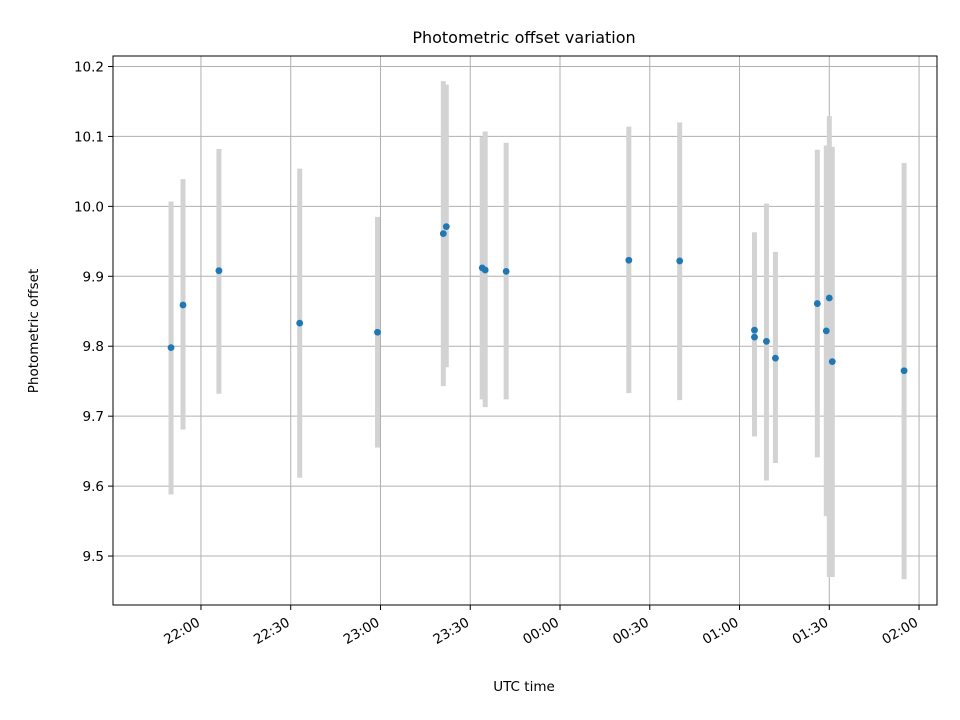  Describe the element at coordinates (93, 347) in the screenshot. I see `y-tick-label: 9.8` at that location.